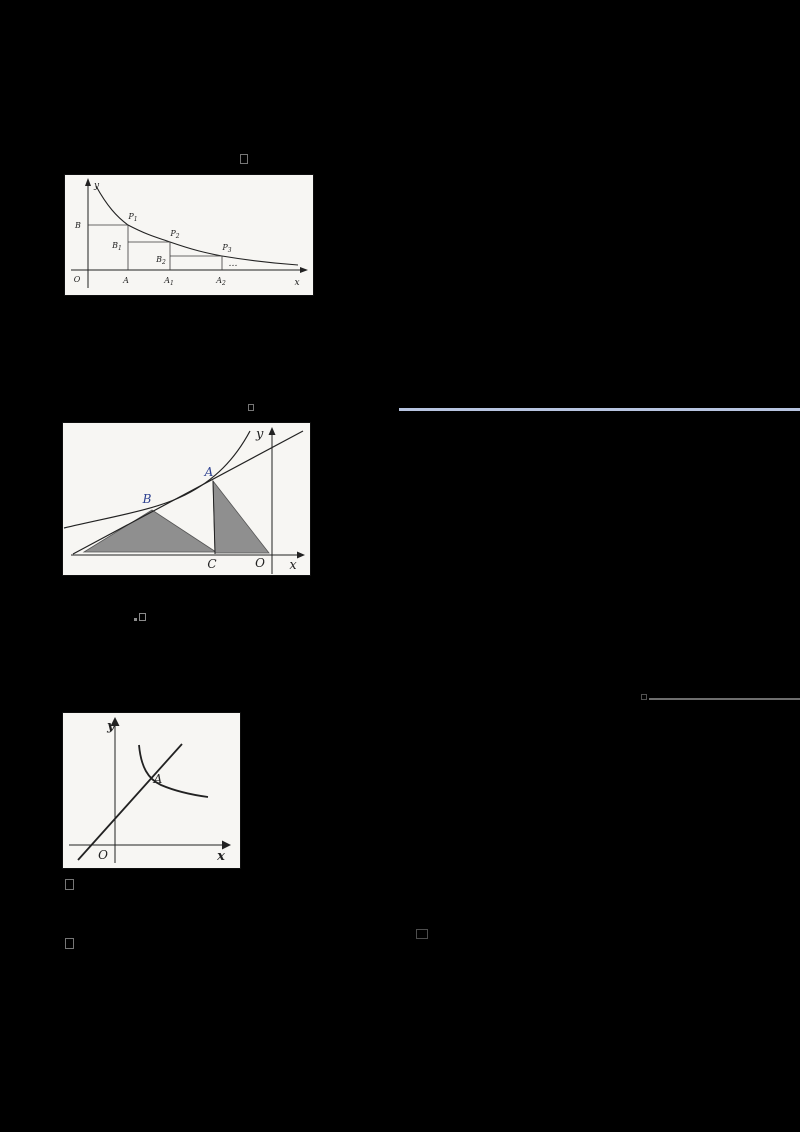 The image size is (800, 1132). What do you see at coordinates (173, 771) in the screenshot?
I see `hyperbola-branch` at bounding box center [173, 771].